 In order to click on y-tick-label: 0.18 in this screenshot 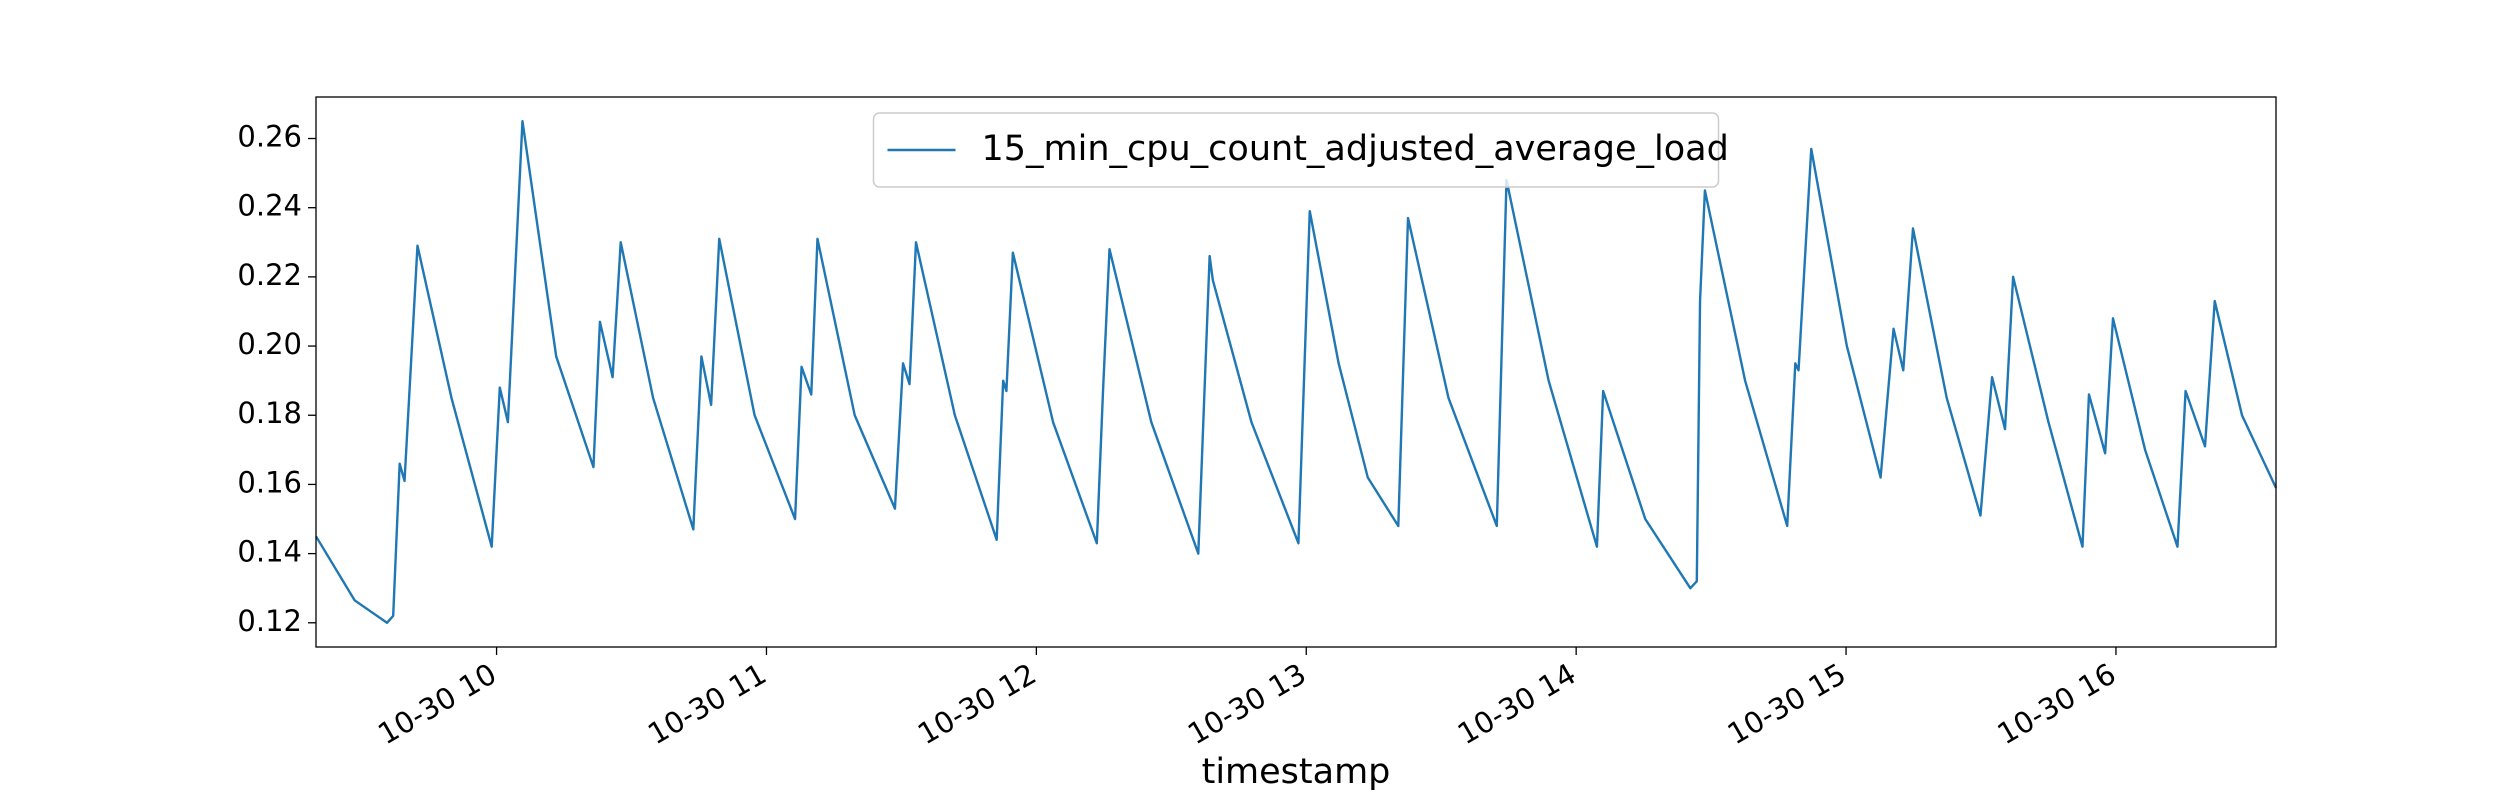, I will do `click(269, 413)`.